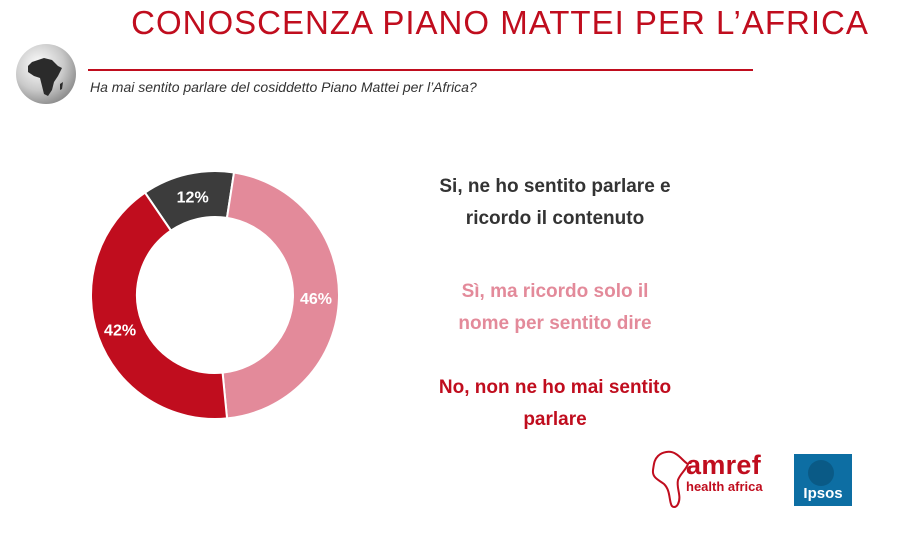 The image size is (918, 540). What do you see at coordinates (193, 198) in the screenshot?
I see `data-label-recall-content: 12%` at bounding box center [193, 198].